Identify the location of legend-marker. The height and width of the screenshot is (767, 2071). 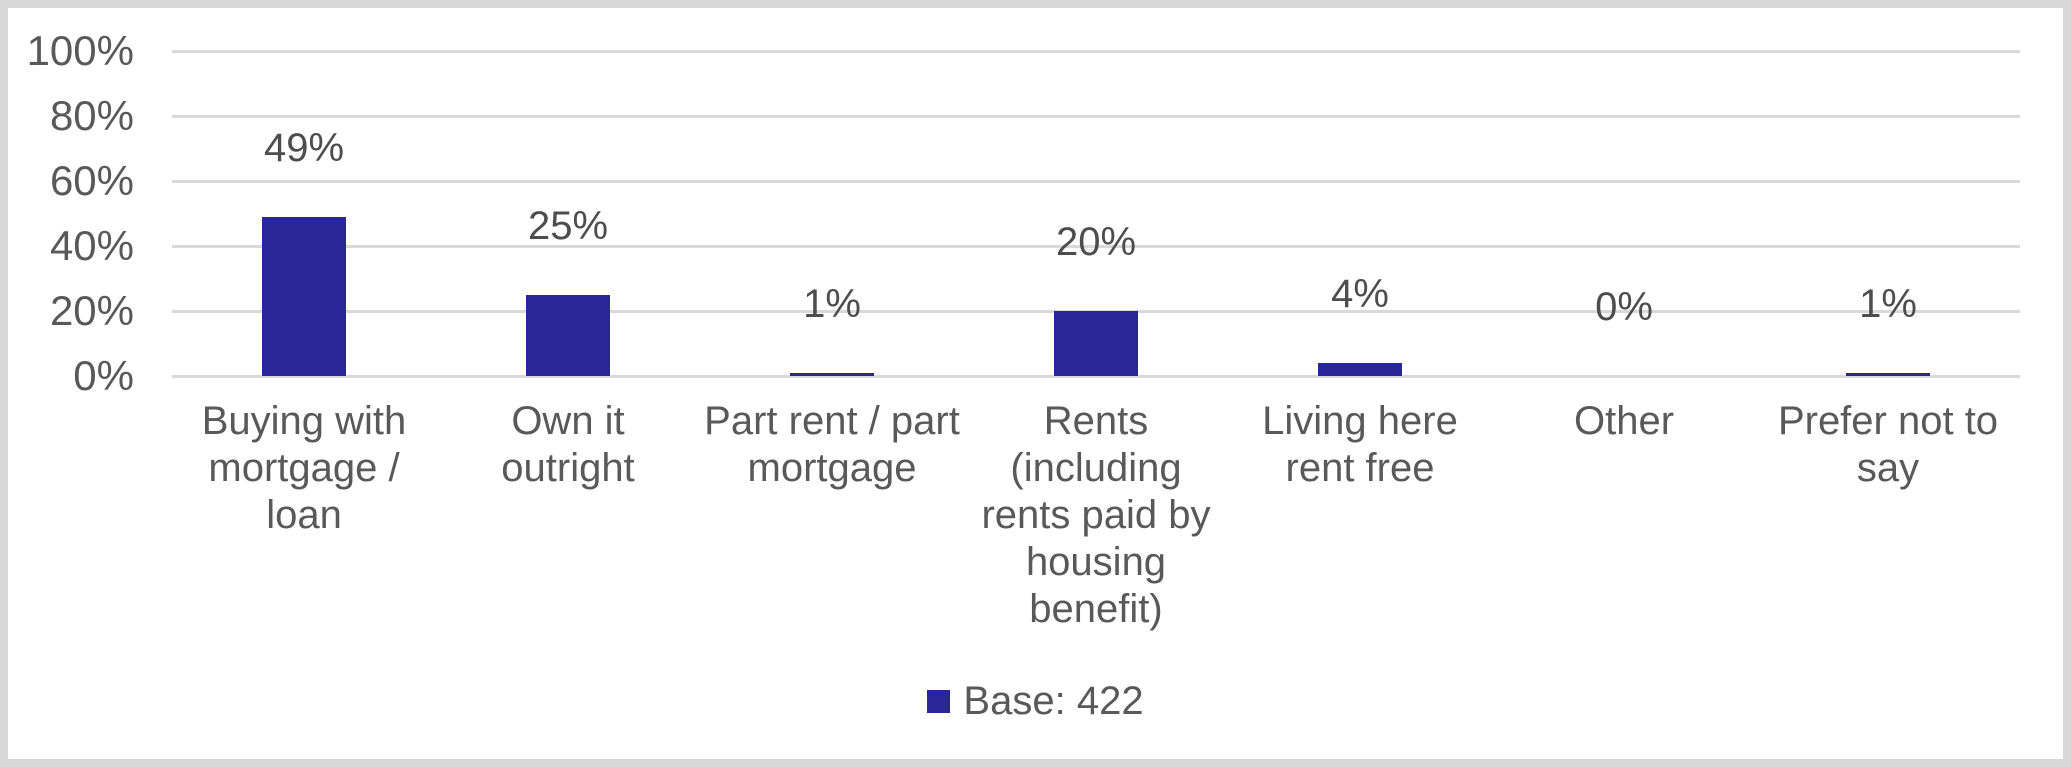
(939, 701).